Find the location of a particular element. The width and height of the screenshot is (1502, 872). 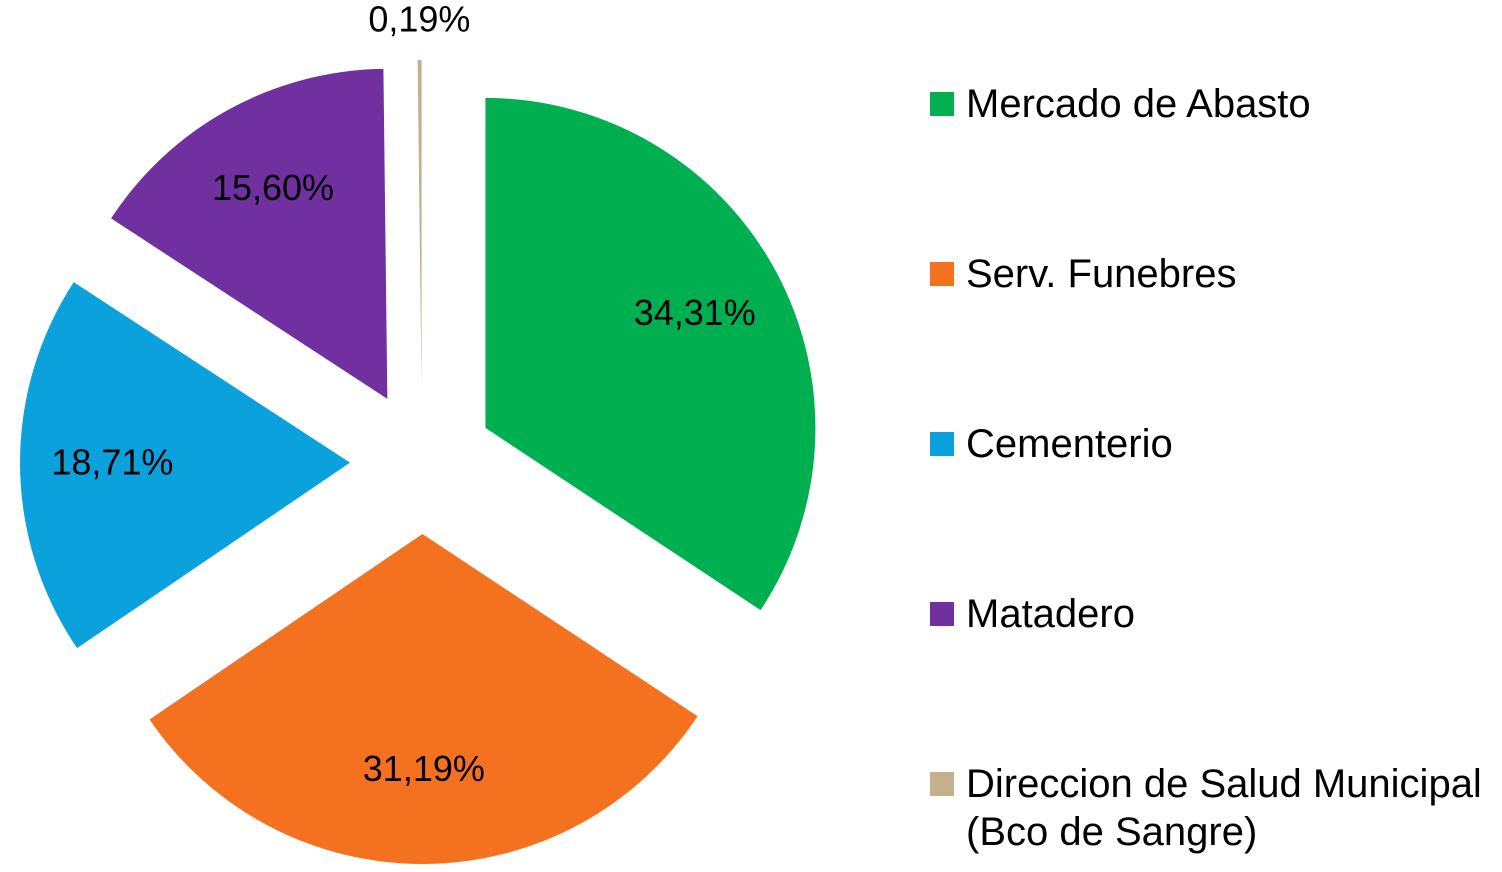

data-label: 15,60% is located at coordinates (273, 187).